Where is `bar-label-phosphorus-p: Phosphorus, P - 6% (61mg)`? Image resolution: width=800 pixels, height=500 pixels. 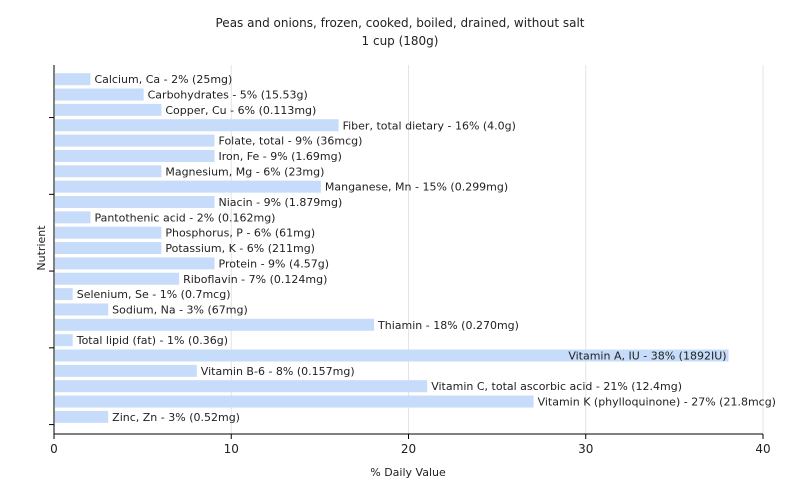
bar-label-phosphorus-p: Phosphorus, P - 6% (61mg) is located at coordinates (240, 233).